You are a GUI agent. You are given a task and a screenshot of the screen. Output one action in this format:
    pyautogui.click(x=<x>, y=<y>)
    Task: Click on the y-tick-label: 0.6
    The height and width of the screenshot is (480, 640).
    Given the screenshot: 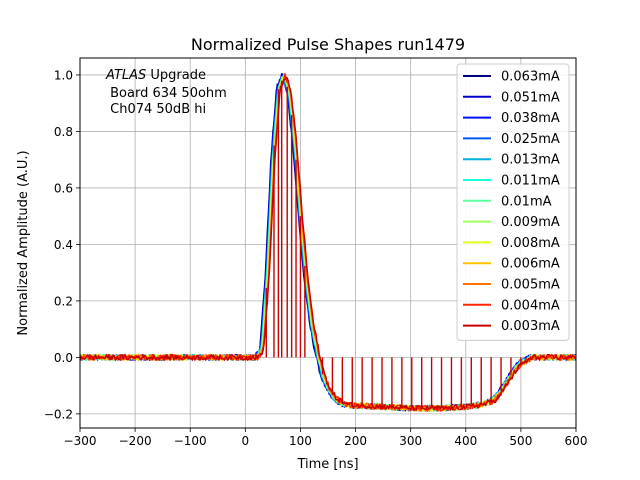 What is the action you would take?
    pyautogui.click(x=63, y=188)
    